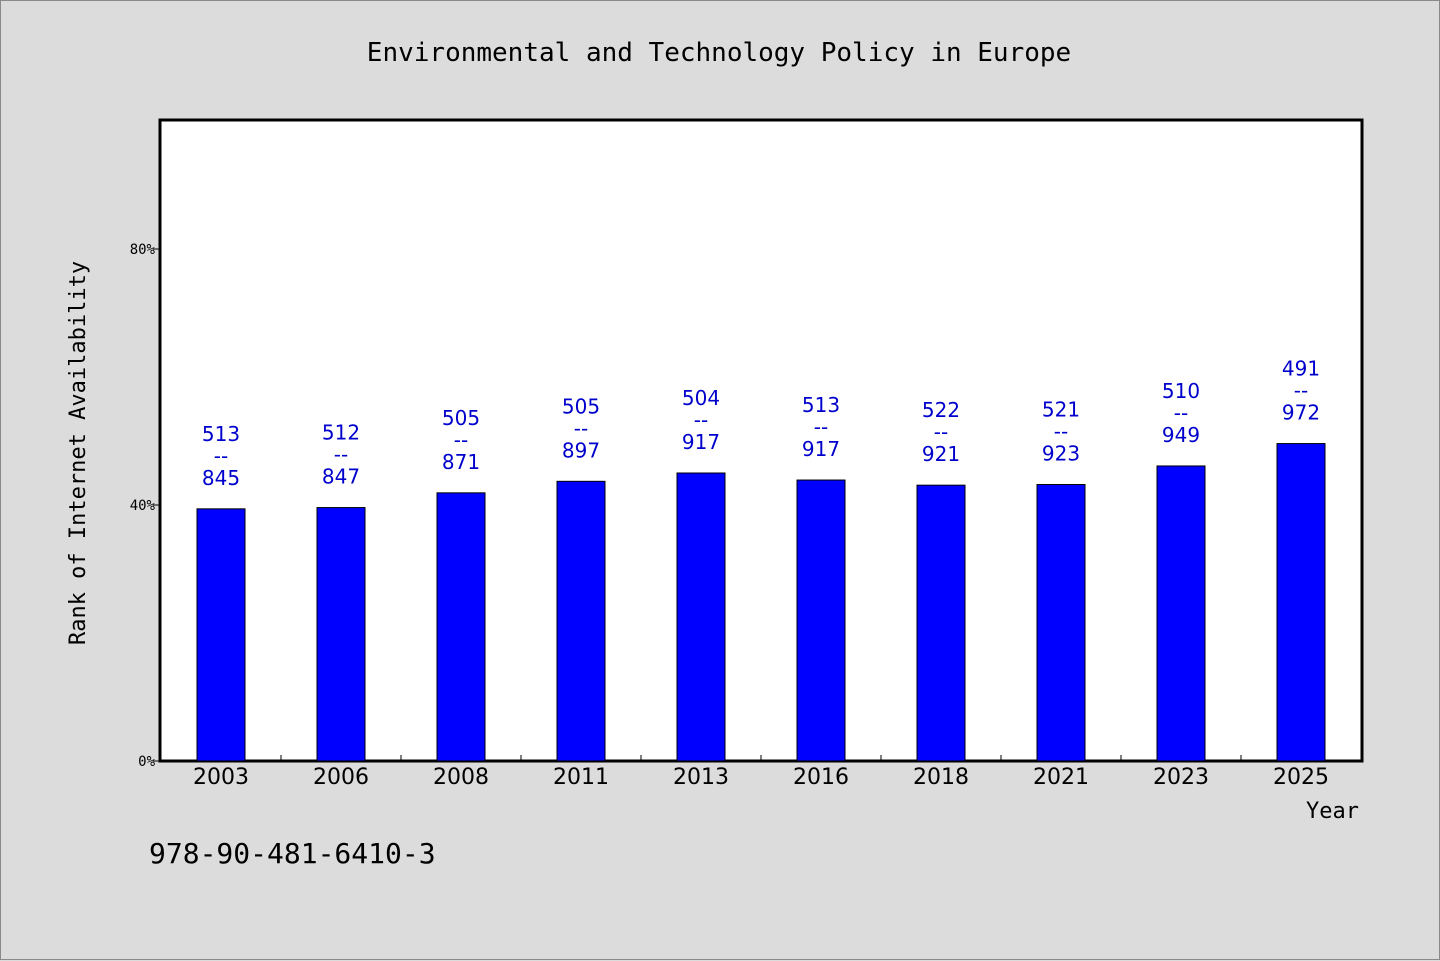 Image resolution: width=1440 pixels, height=961 pixels. I want to click on x-tick-label-2006: 2006, so click(341, 777).